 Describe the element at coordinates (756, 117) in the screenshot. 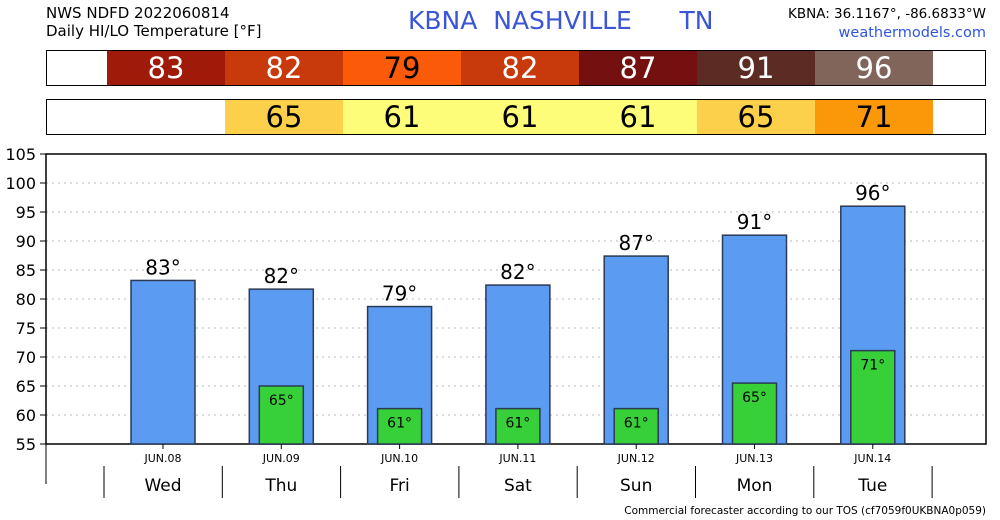

I see `low-temp-cell-5: 65` at that location.